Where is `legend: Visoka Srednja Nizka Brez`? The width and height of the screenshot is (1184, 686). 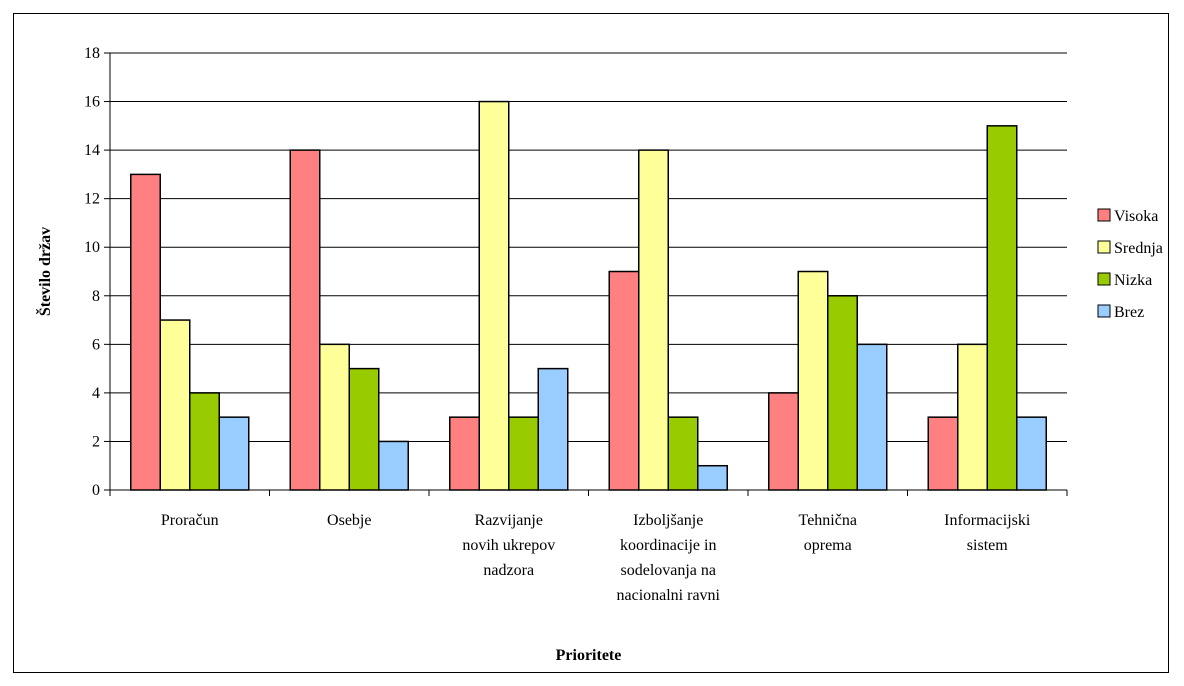
legend: Visoka Srednja Nizka Brez is located at coordinates (1130, 264).